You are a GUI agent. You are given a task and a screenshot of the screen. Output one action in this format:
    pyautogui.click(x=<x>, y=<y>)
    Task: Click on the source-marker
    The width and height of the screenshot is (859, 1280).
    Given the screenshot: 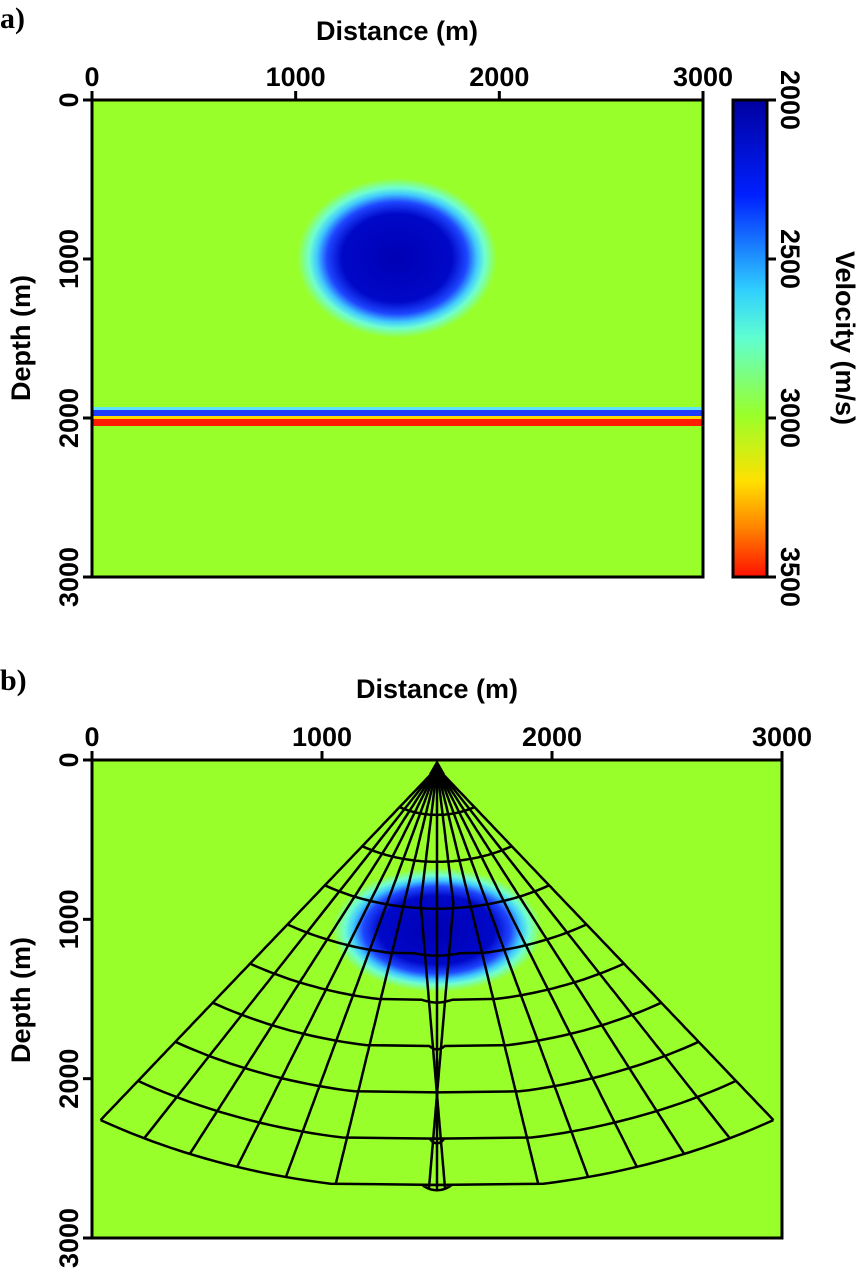 What is the action you would take?
    pyautogui.click(x=437, y=767)
    